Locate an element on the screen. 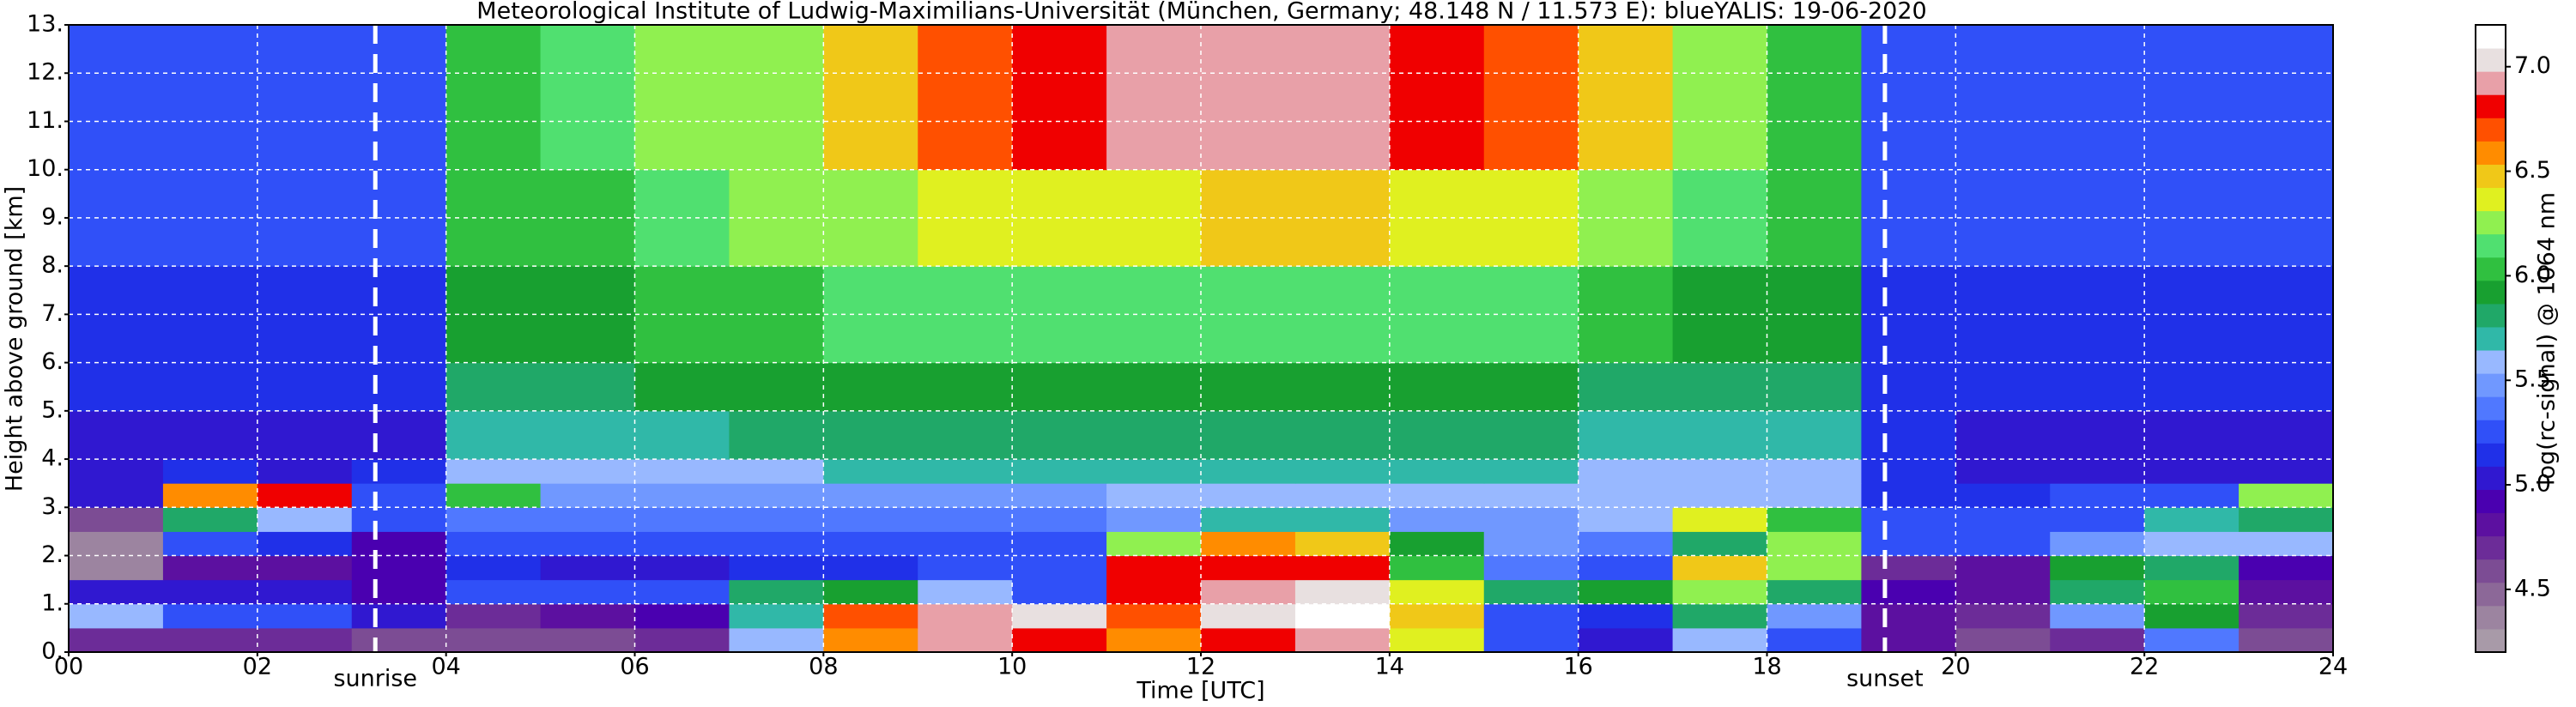  y-axis-title: Height above ground [km] is located at coordinates (15, 339).